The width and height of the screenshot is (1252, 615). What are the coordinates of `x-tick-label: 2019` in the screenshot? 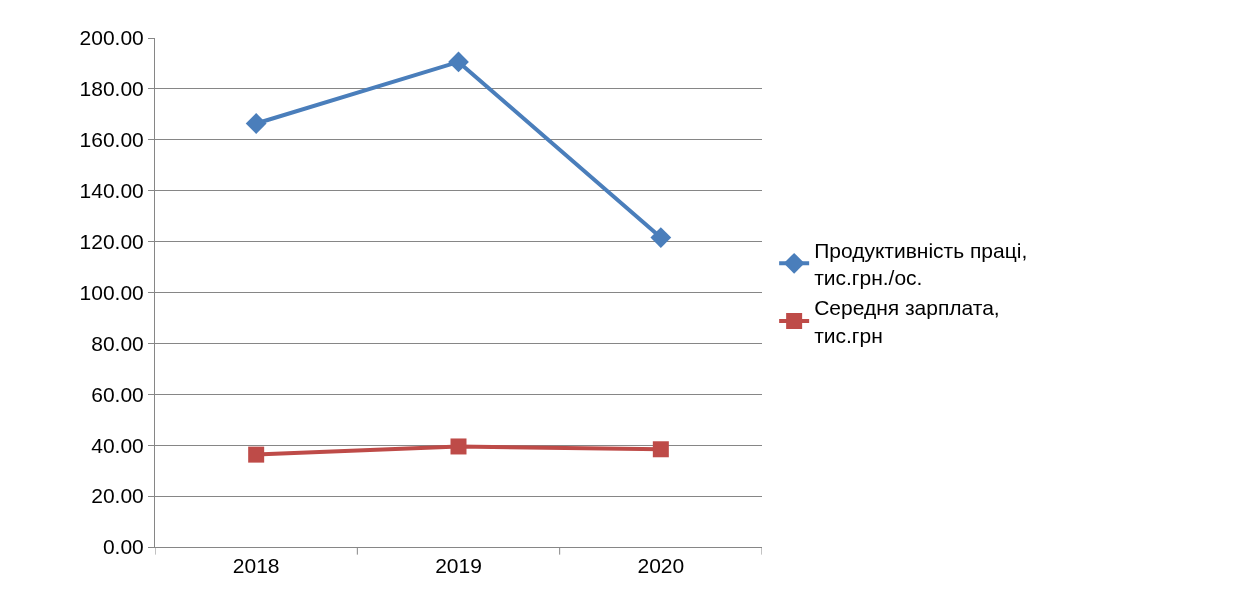 It's located at (458, 566).